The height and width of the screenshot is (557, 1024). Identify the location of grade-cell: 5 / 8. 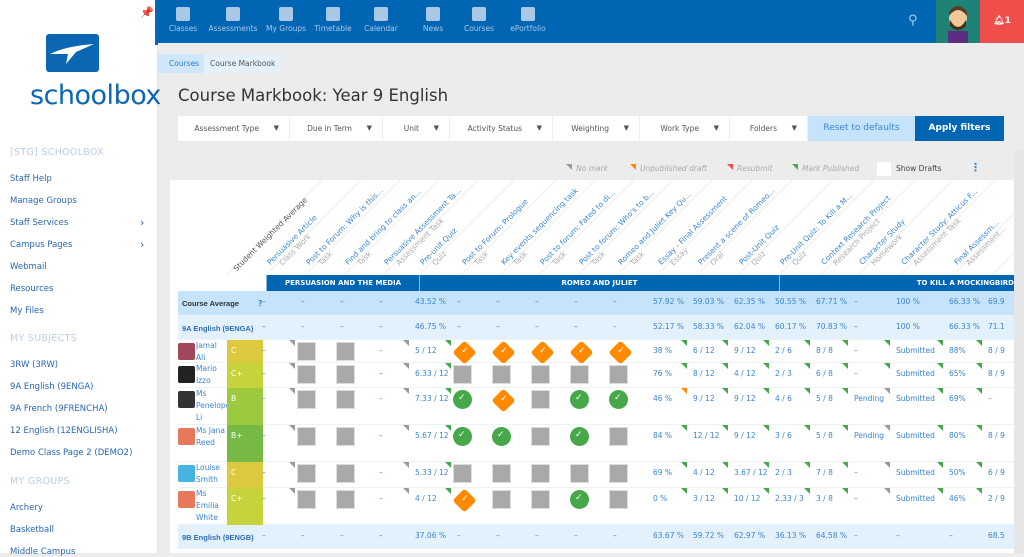
(824, 435).